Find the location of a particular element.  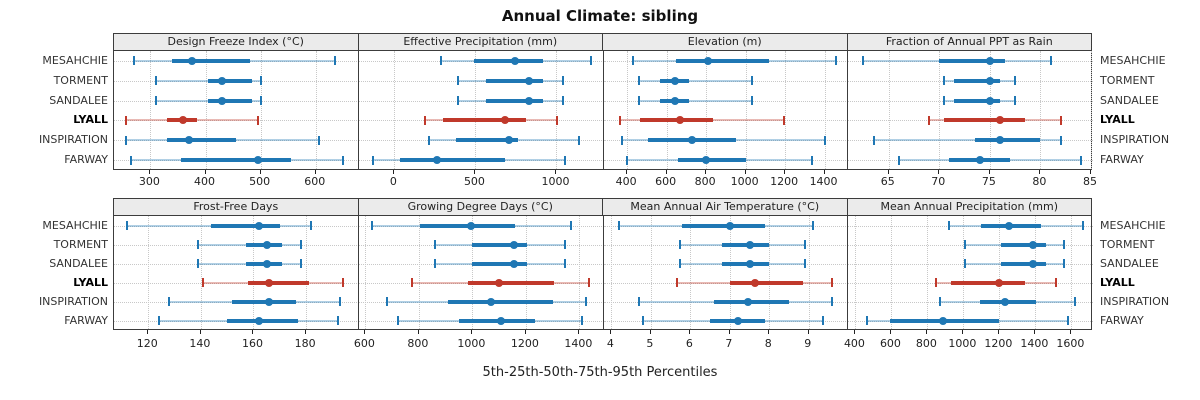

axis-tick-label: 0 is located at coordinates (393, 181).